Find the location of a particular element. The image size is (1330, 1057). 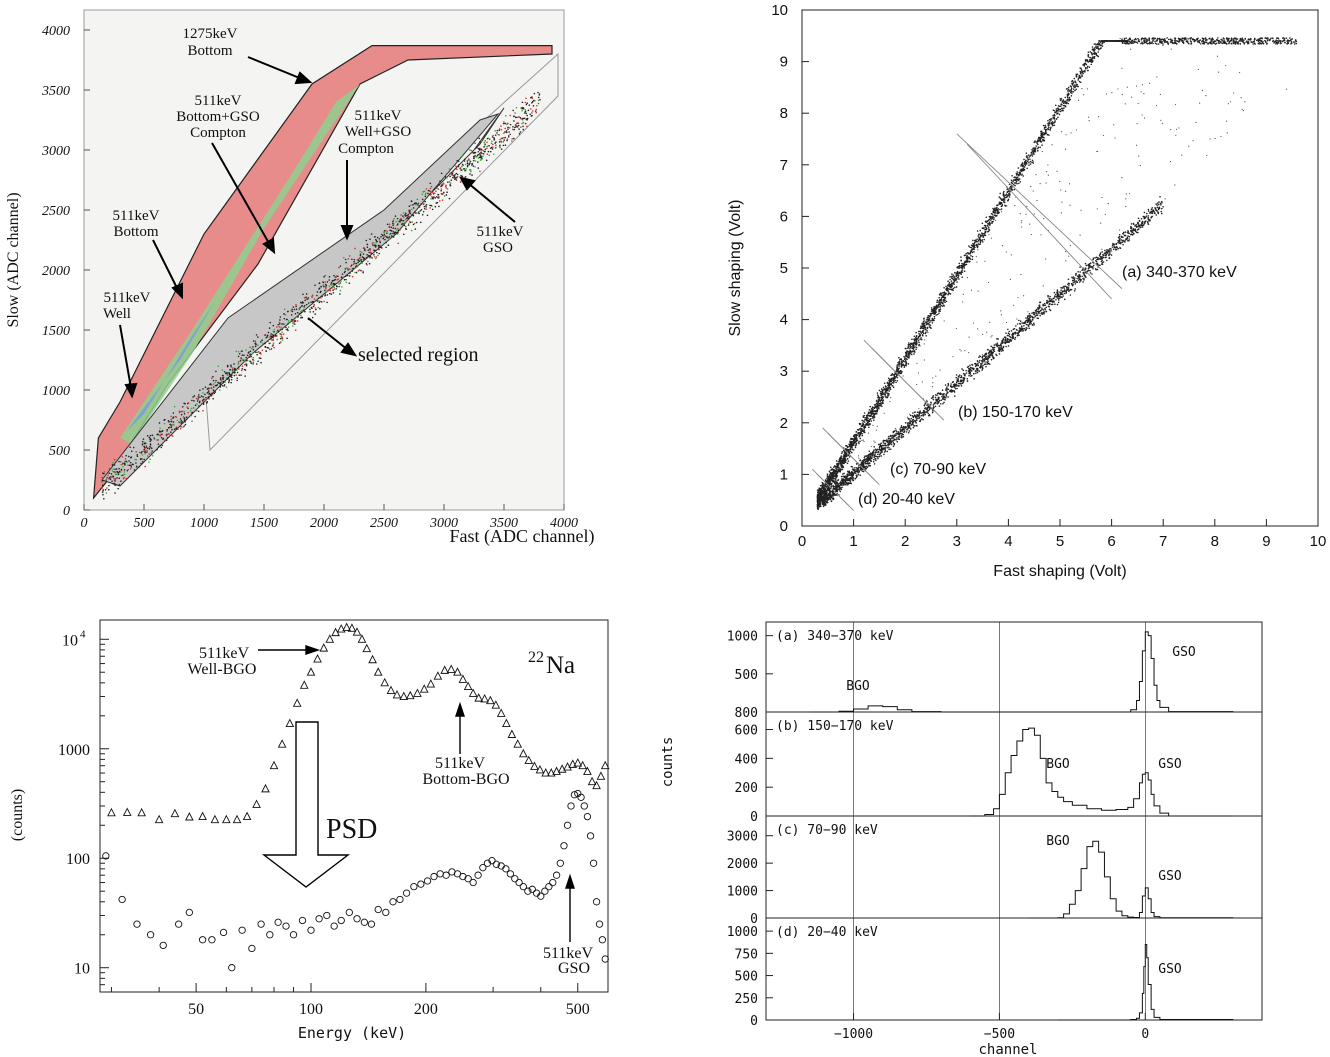

tl-xtick-label: 2500 is located at coordinates (384, 523).